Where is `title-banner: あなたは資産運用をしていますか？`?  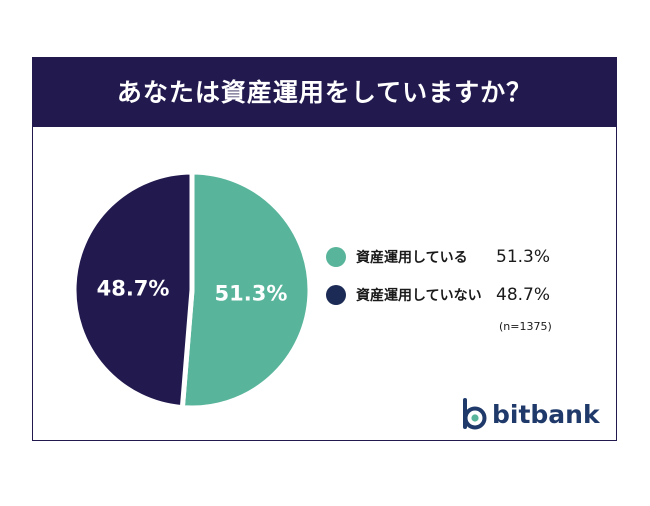 title-banner: あなたは資産運用をしていますか？ is located at coordinates (324, 92).